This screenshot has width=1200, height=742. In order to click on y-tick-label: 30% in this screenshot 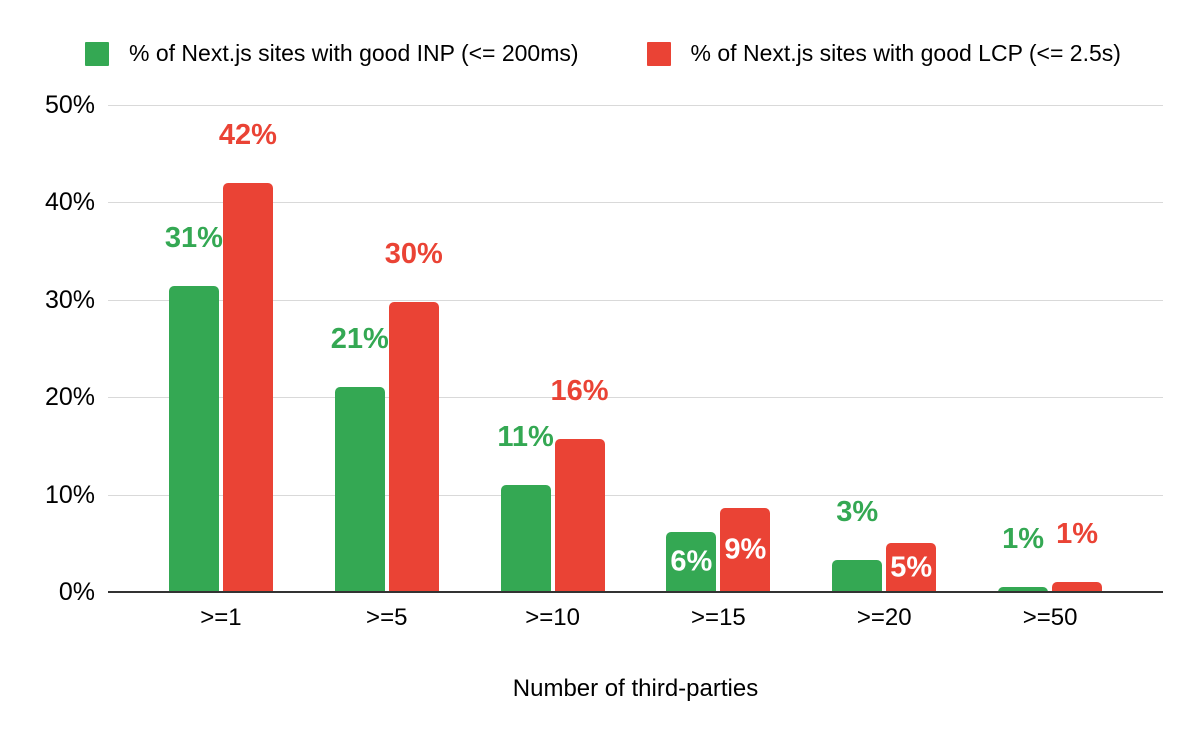, I will do `click(69, 299)`.